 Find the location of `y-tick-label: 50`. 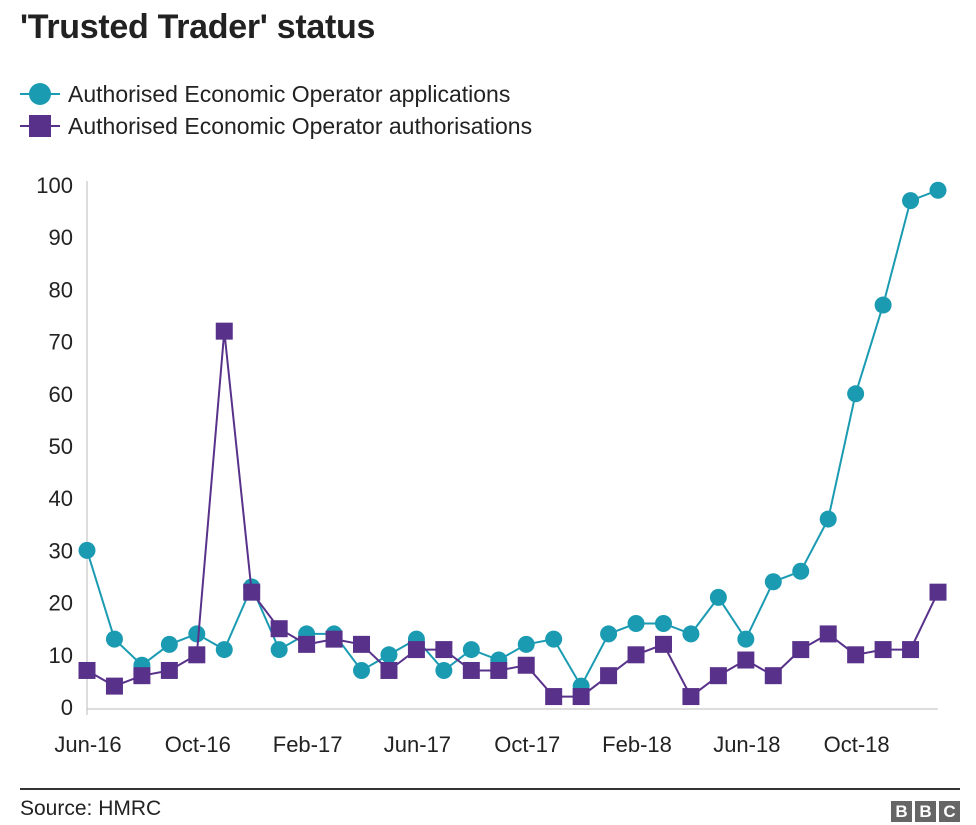

y-tick-label: 50 is located at coordinates (61, 446).